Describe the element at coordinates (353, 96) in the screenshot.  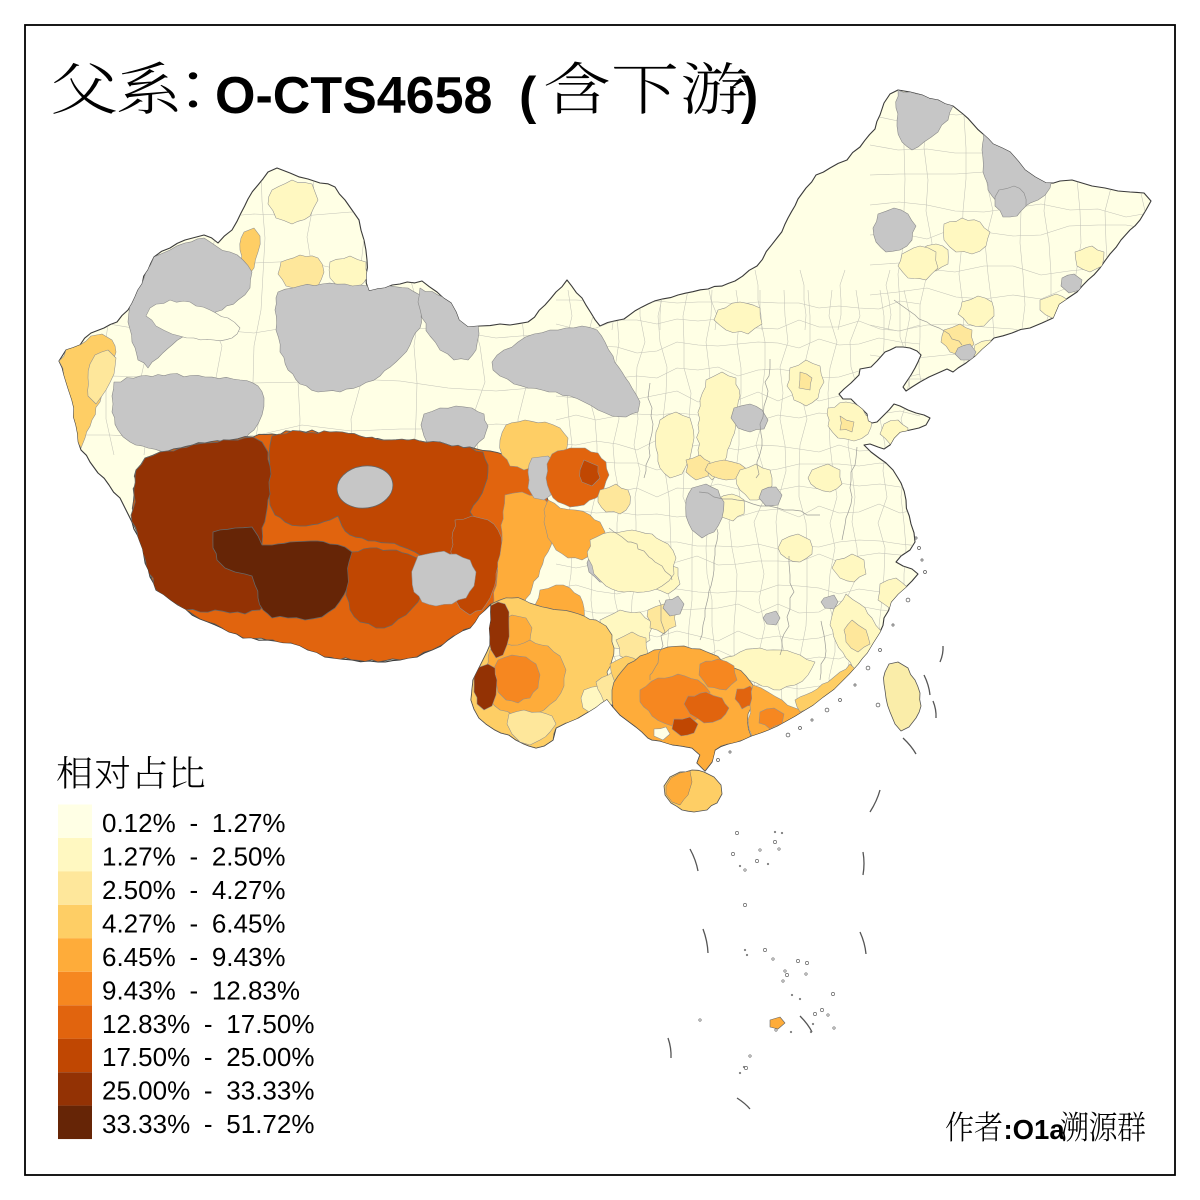
I see `svg-text: O-CTS4658` at that location.